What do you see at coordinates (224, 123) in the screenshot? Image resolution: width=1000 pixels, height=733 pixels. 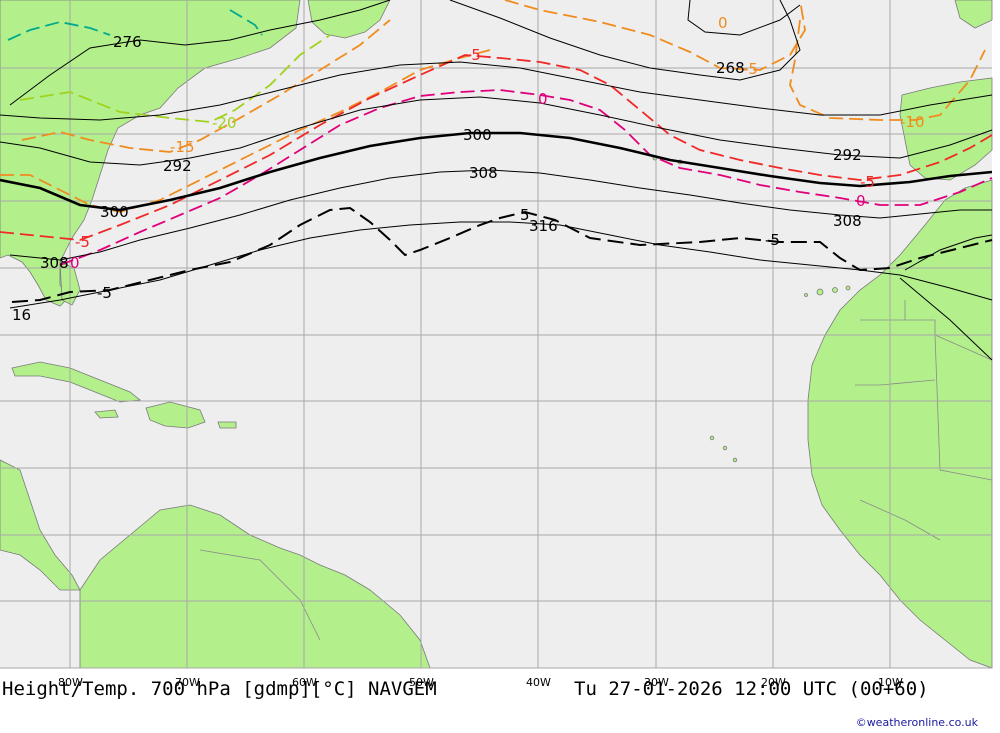 I see `temp-label: -20` at bounding box center [224, 123].